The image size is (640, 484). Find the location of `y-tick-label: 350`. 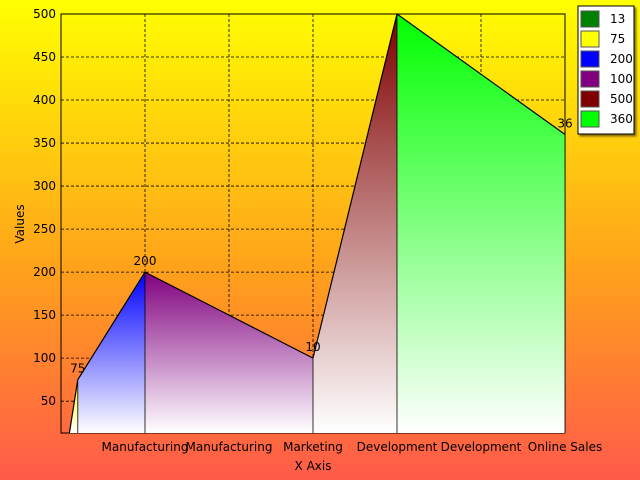

y-tick-label: 350 is located at coordinates (44, 143).